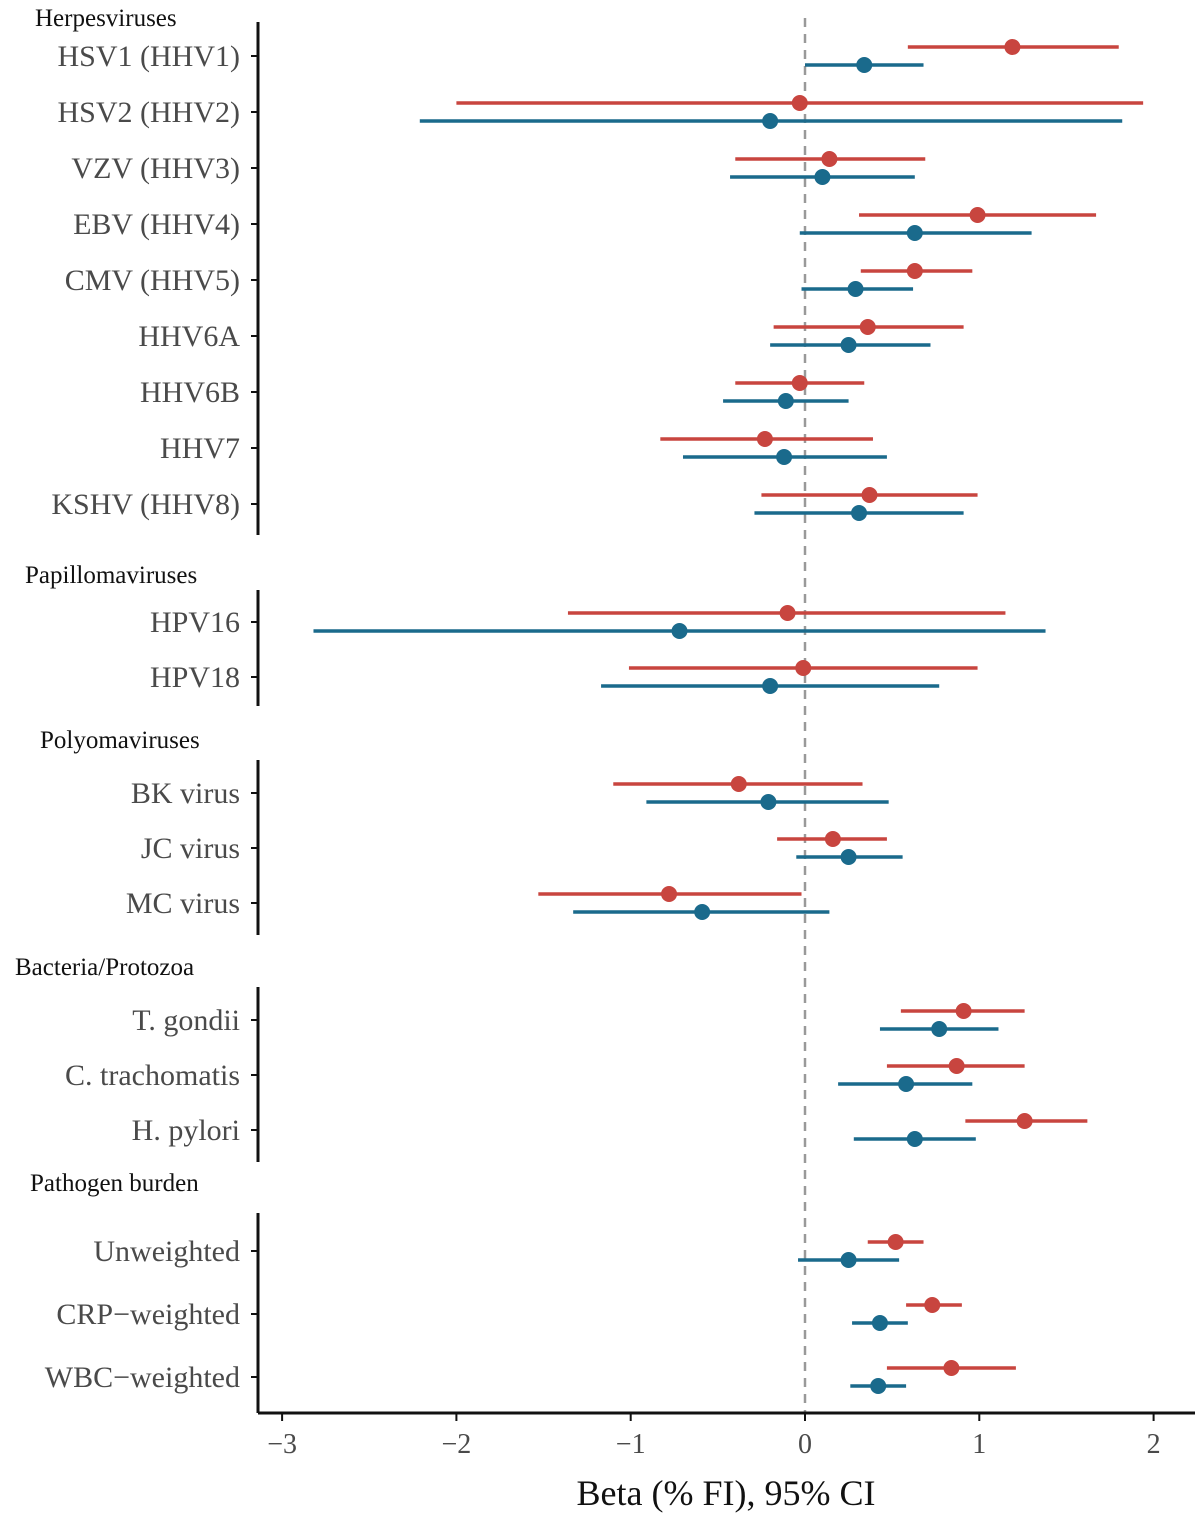  Describe the element at coordinates (189, 336) in the screenshot. I see `row-label: HHV6A` at that location.